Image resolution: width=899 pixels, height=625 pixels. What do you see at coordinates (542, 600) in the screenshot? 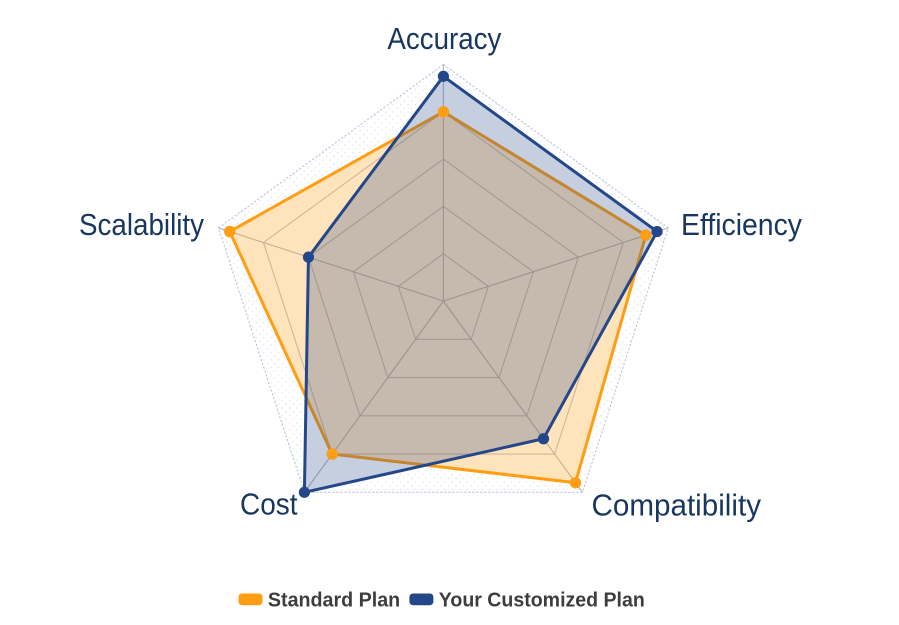
I see `svg-text: Your Customized Plan` at bounding box center [542, 600].